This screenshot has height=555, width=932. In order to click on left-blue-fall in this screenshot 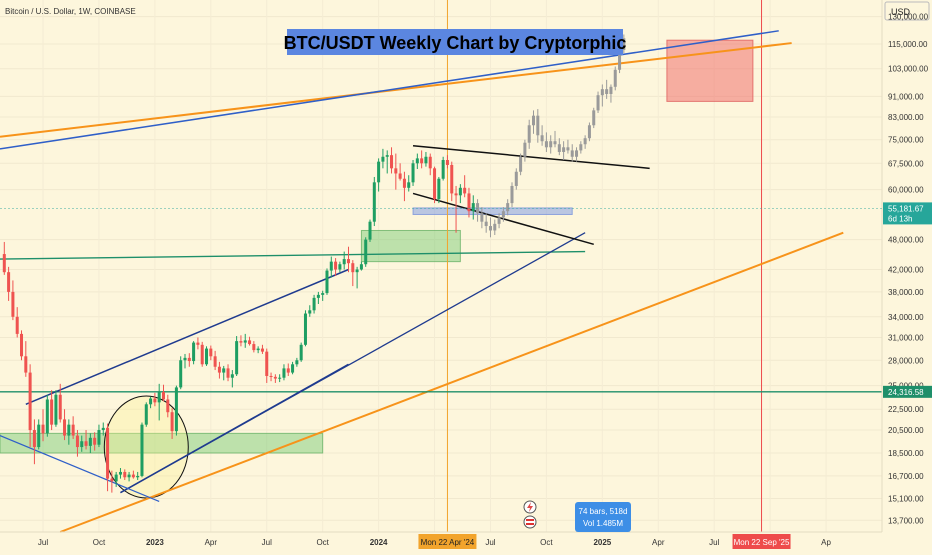, I will do `click(80, 469)`.